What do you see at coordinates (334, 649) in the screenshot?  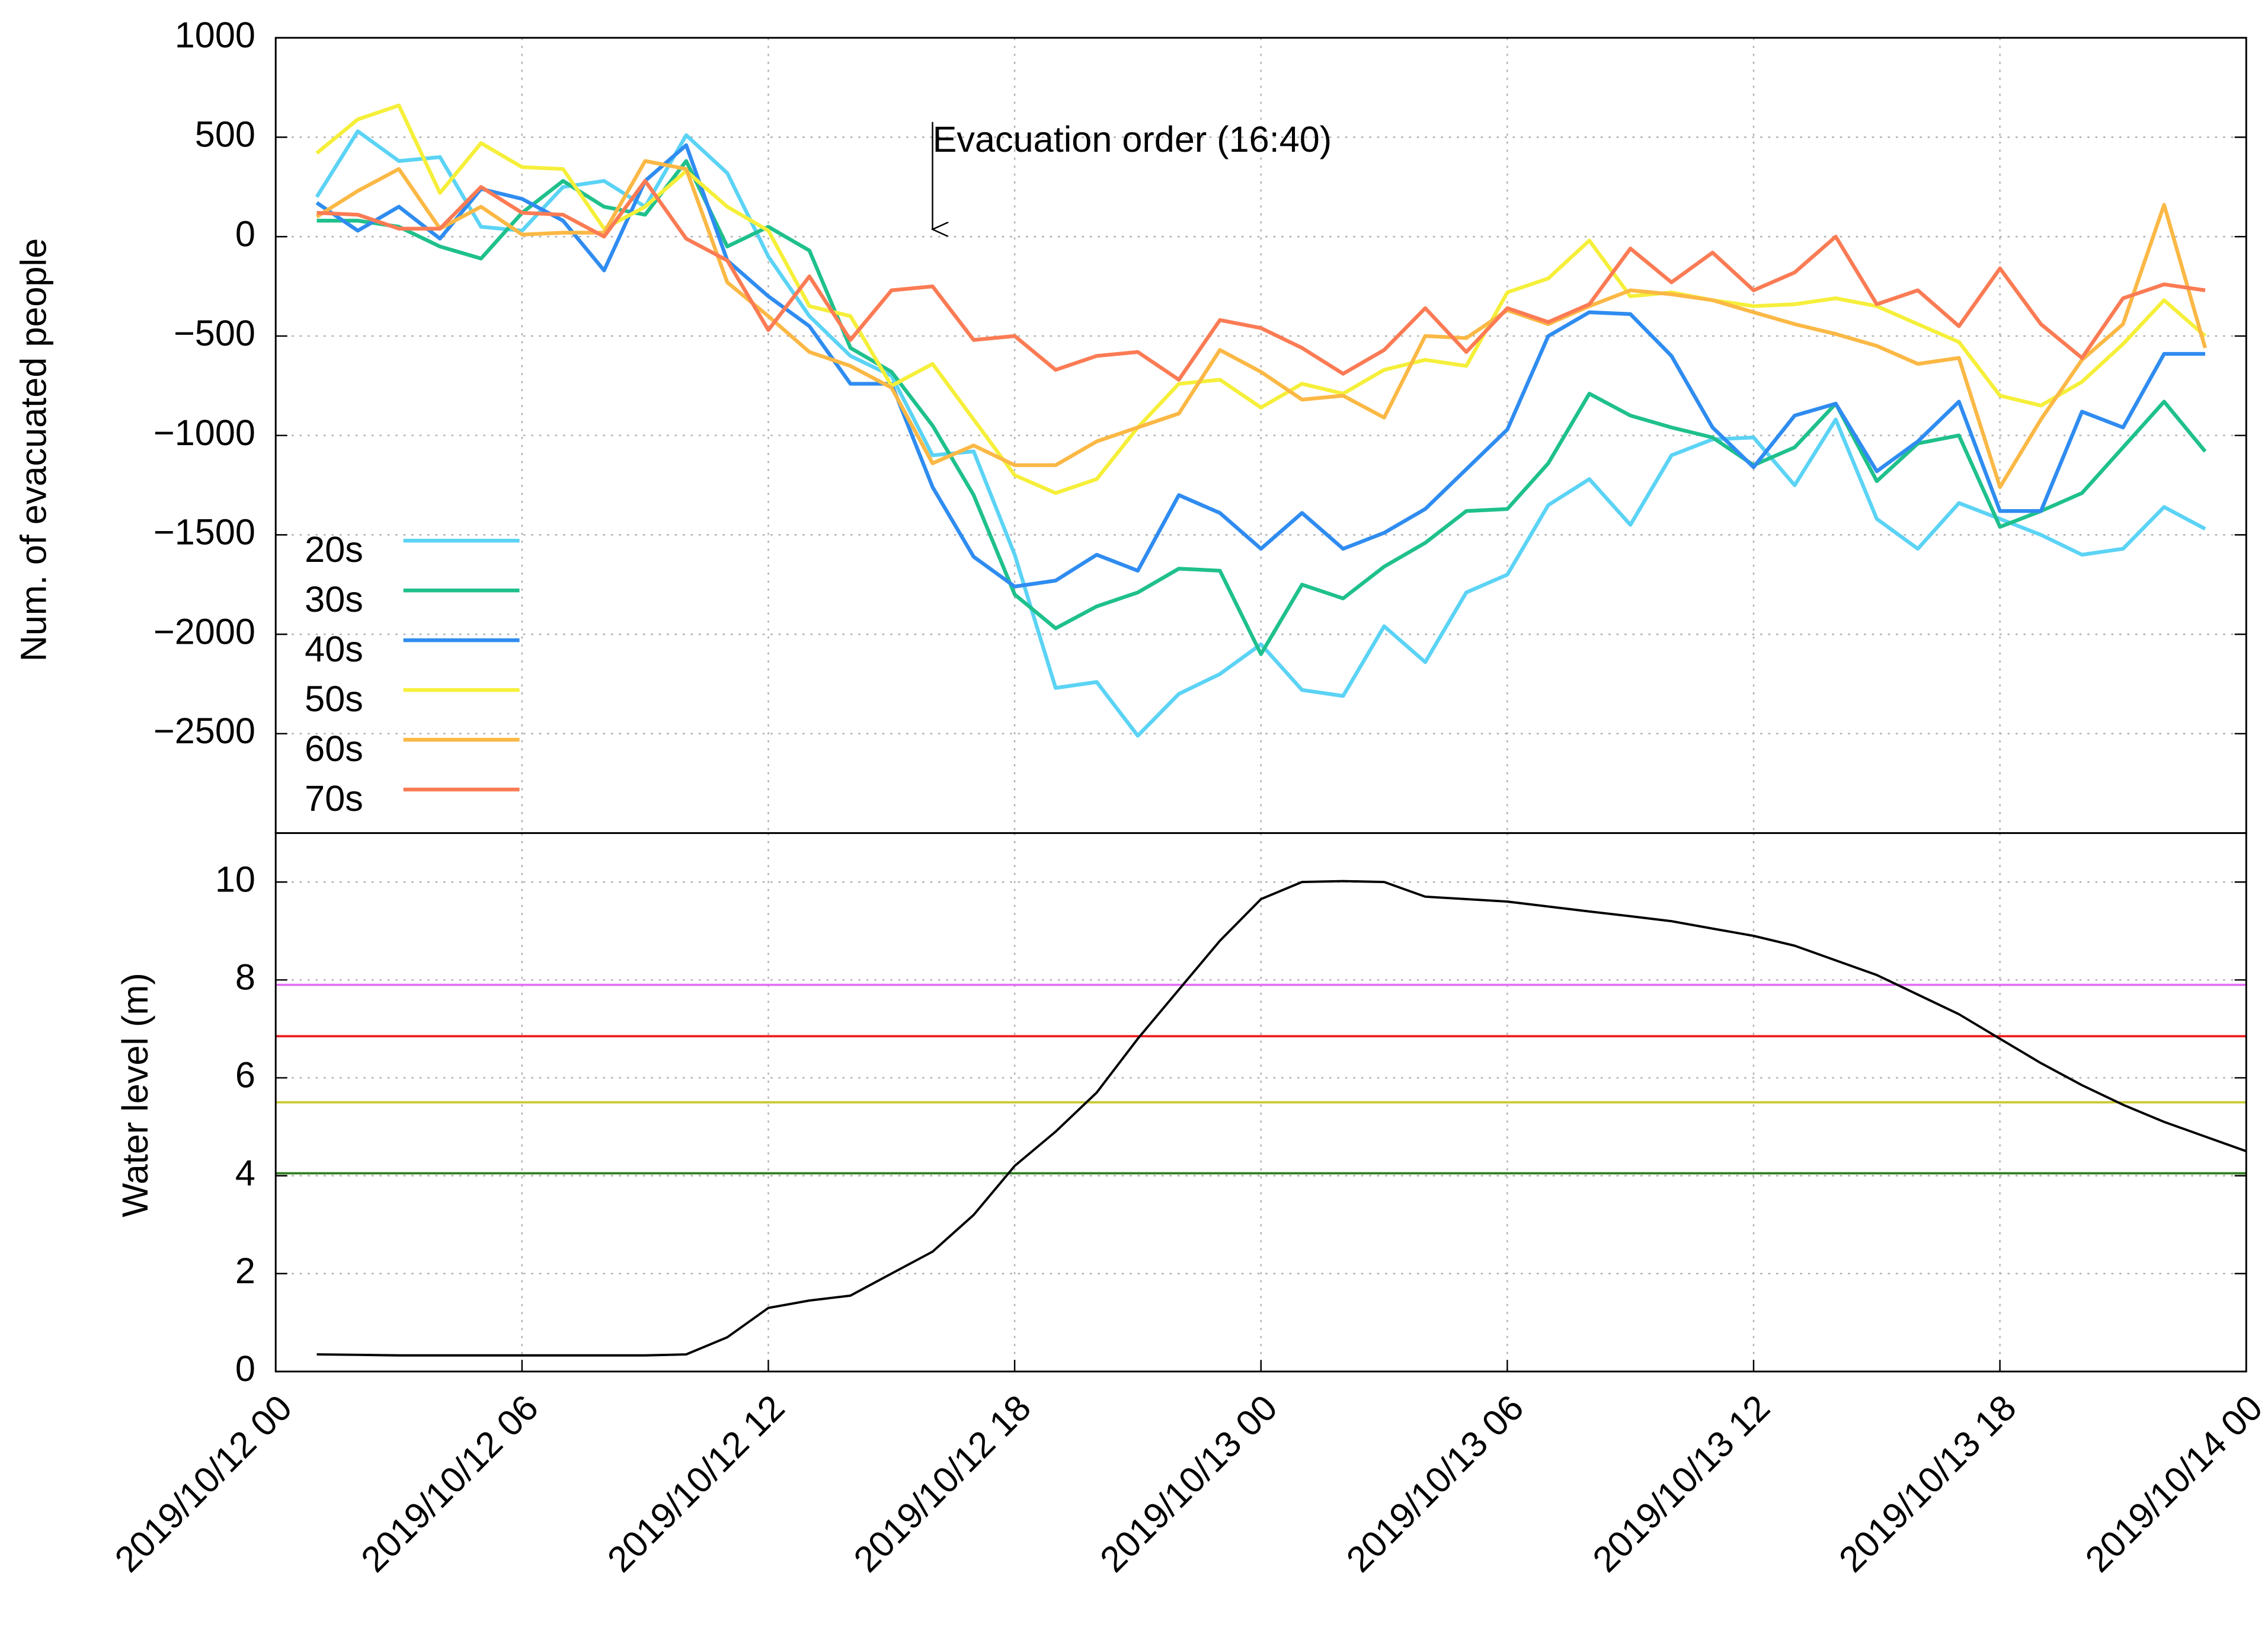 I see `legend-label: 40s` at bounding box center [334, 649].